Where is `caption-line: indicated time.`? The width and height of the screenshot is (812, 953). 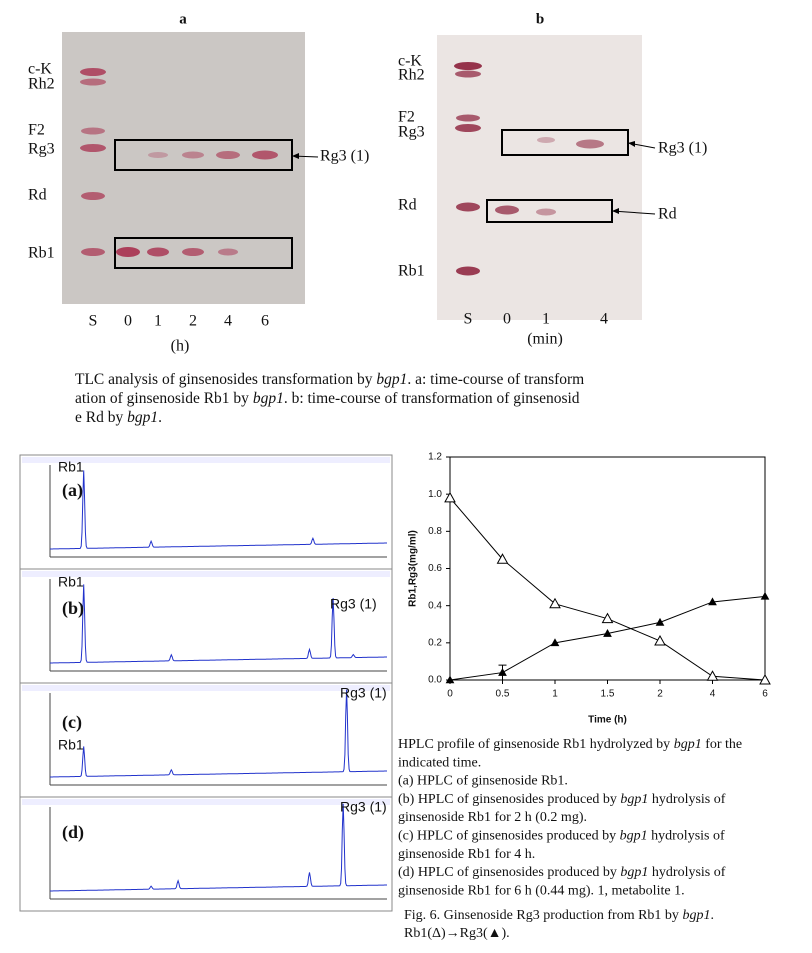 caption-line: indicated time. is located at coordinates (439, 763).